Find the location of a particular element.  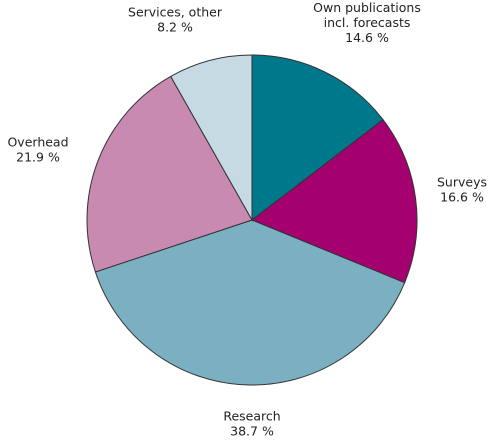

slice-services-other is located at coordinates (211, 138).